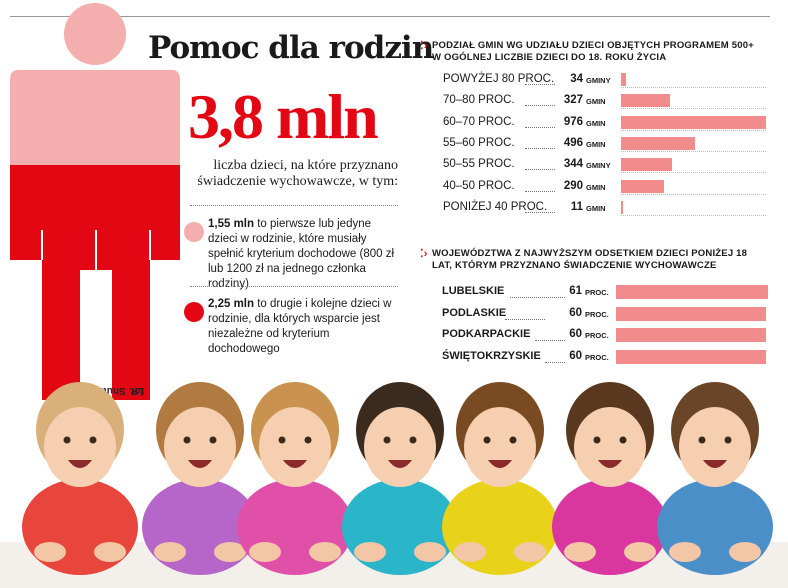  I want to click on chart2-value-label: 61, so click(575, 291).